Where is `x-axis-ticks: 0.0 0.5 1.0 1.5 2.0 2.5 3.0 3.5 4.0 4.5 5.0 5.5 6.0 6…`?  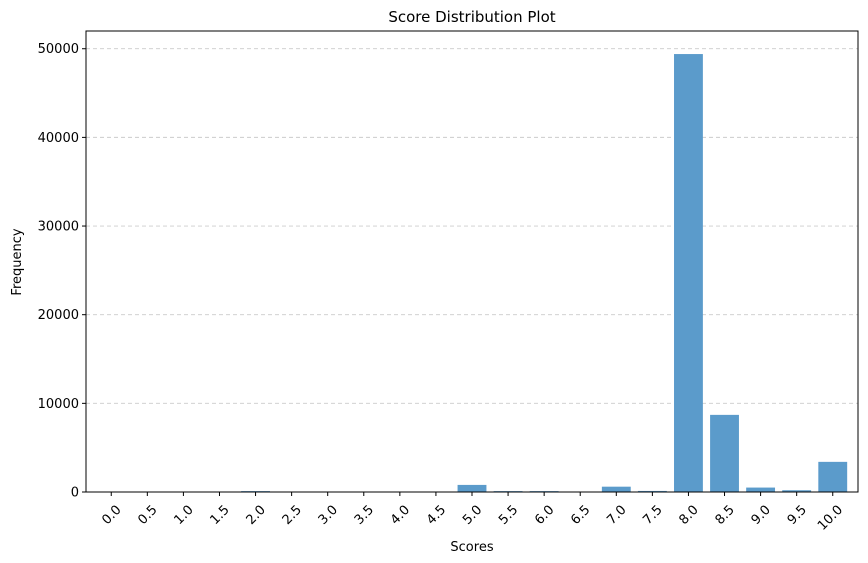
x-axis-ticks: 0.0 0.5 1.0 1.5 2.0 2.5 3.0 3.5 4.0 4.5 5.0 5.5 6.0 6… is located at coordinates (472, 513).